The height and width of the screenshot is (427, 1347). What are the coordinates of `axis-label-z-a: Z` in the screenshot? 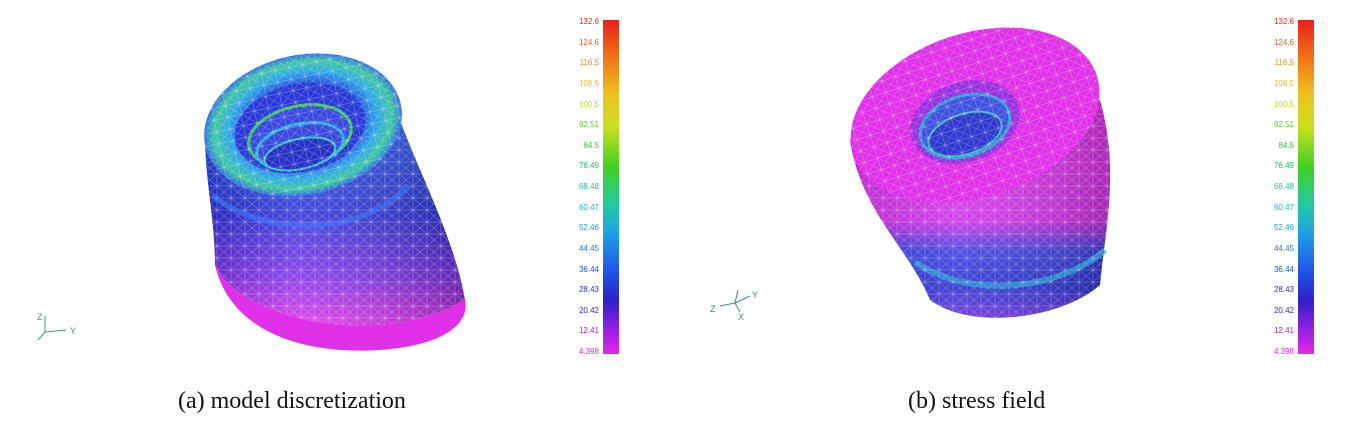 It's located at (40, 317).